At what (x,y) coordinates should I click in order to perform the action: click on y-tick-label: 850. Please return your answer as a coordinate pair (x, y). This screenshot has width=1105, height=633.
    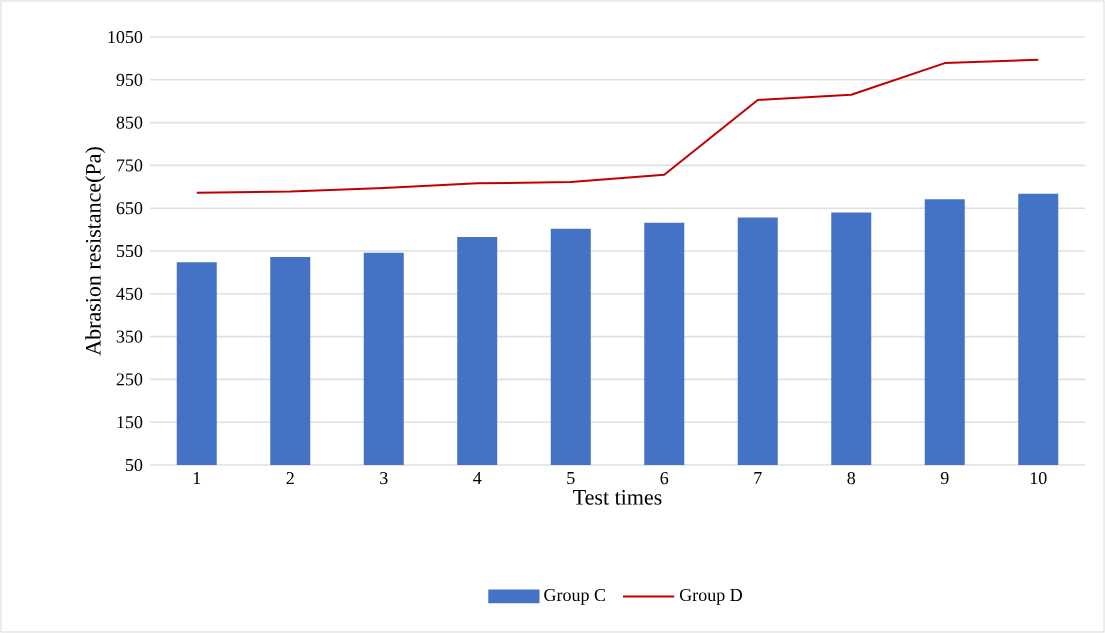
    Looking at the image, I should click on (129, 122).